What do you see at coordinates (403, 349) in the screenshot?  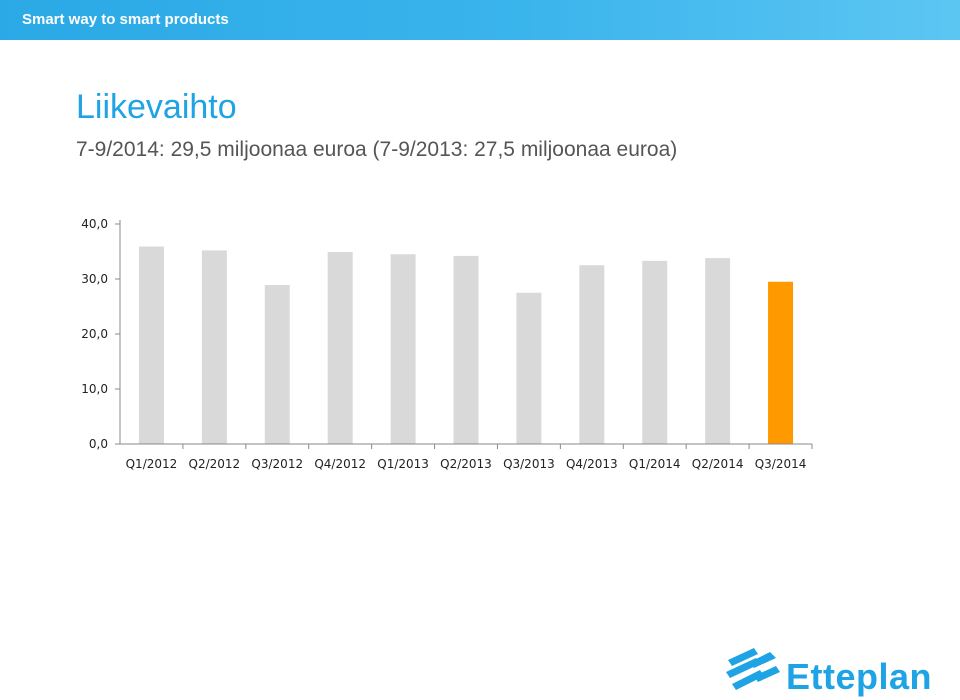 I see `bar-q1-2013` at bounding box center [403, 349].